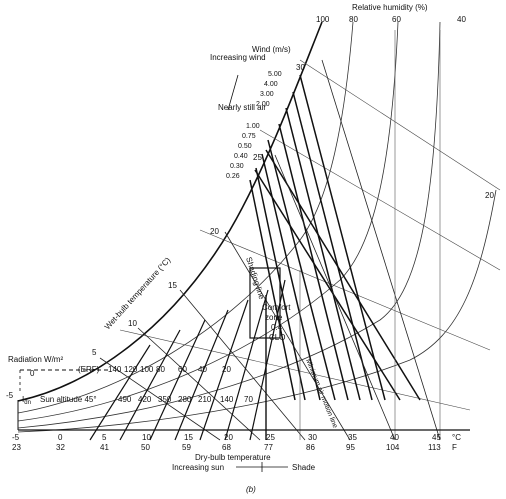  I want to click on comfort-1: Comfort, so click(276, 307).